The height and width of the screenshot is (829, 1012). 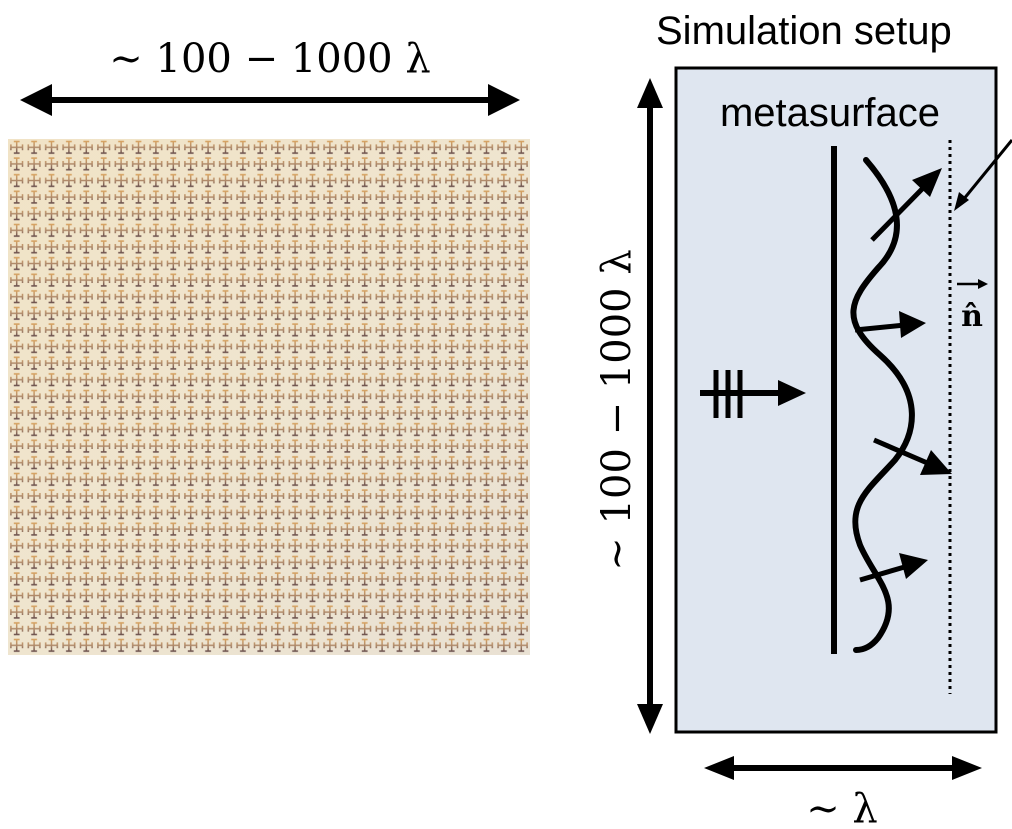 I want to click on normal-vector-label: n̂, so click(x=972, y=306).